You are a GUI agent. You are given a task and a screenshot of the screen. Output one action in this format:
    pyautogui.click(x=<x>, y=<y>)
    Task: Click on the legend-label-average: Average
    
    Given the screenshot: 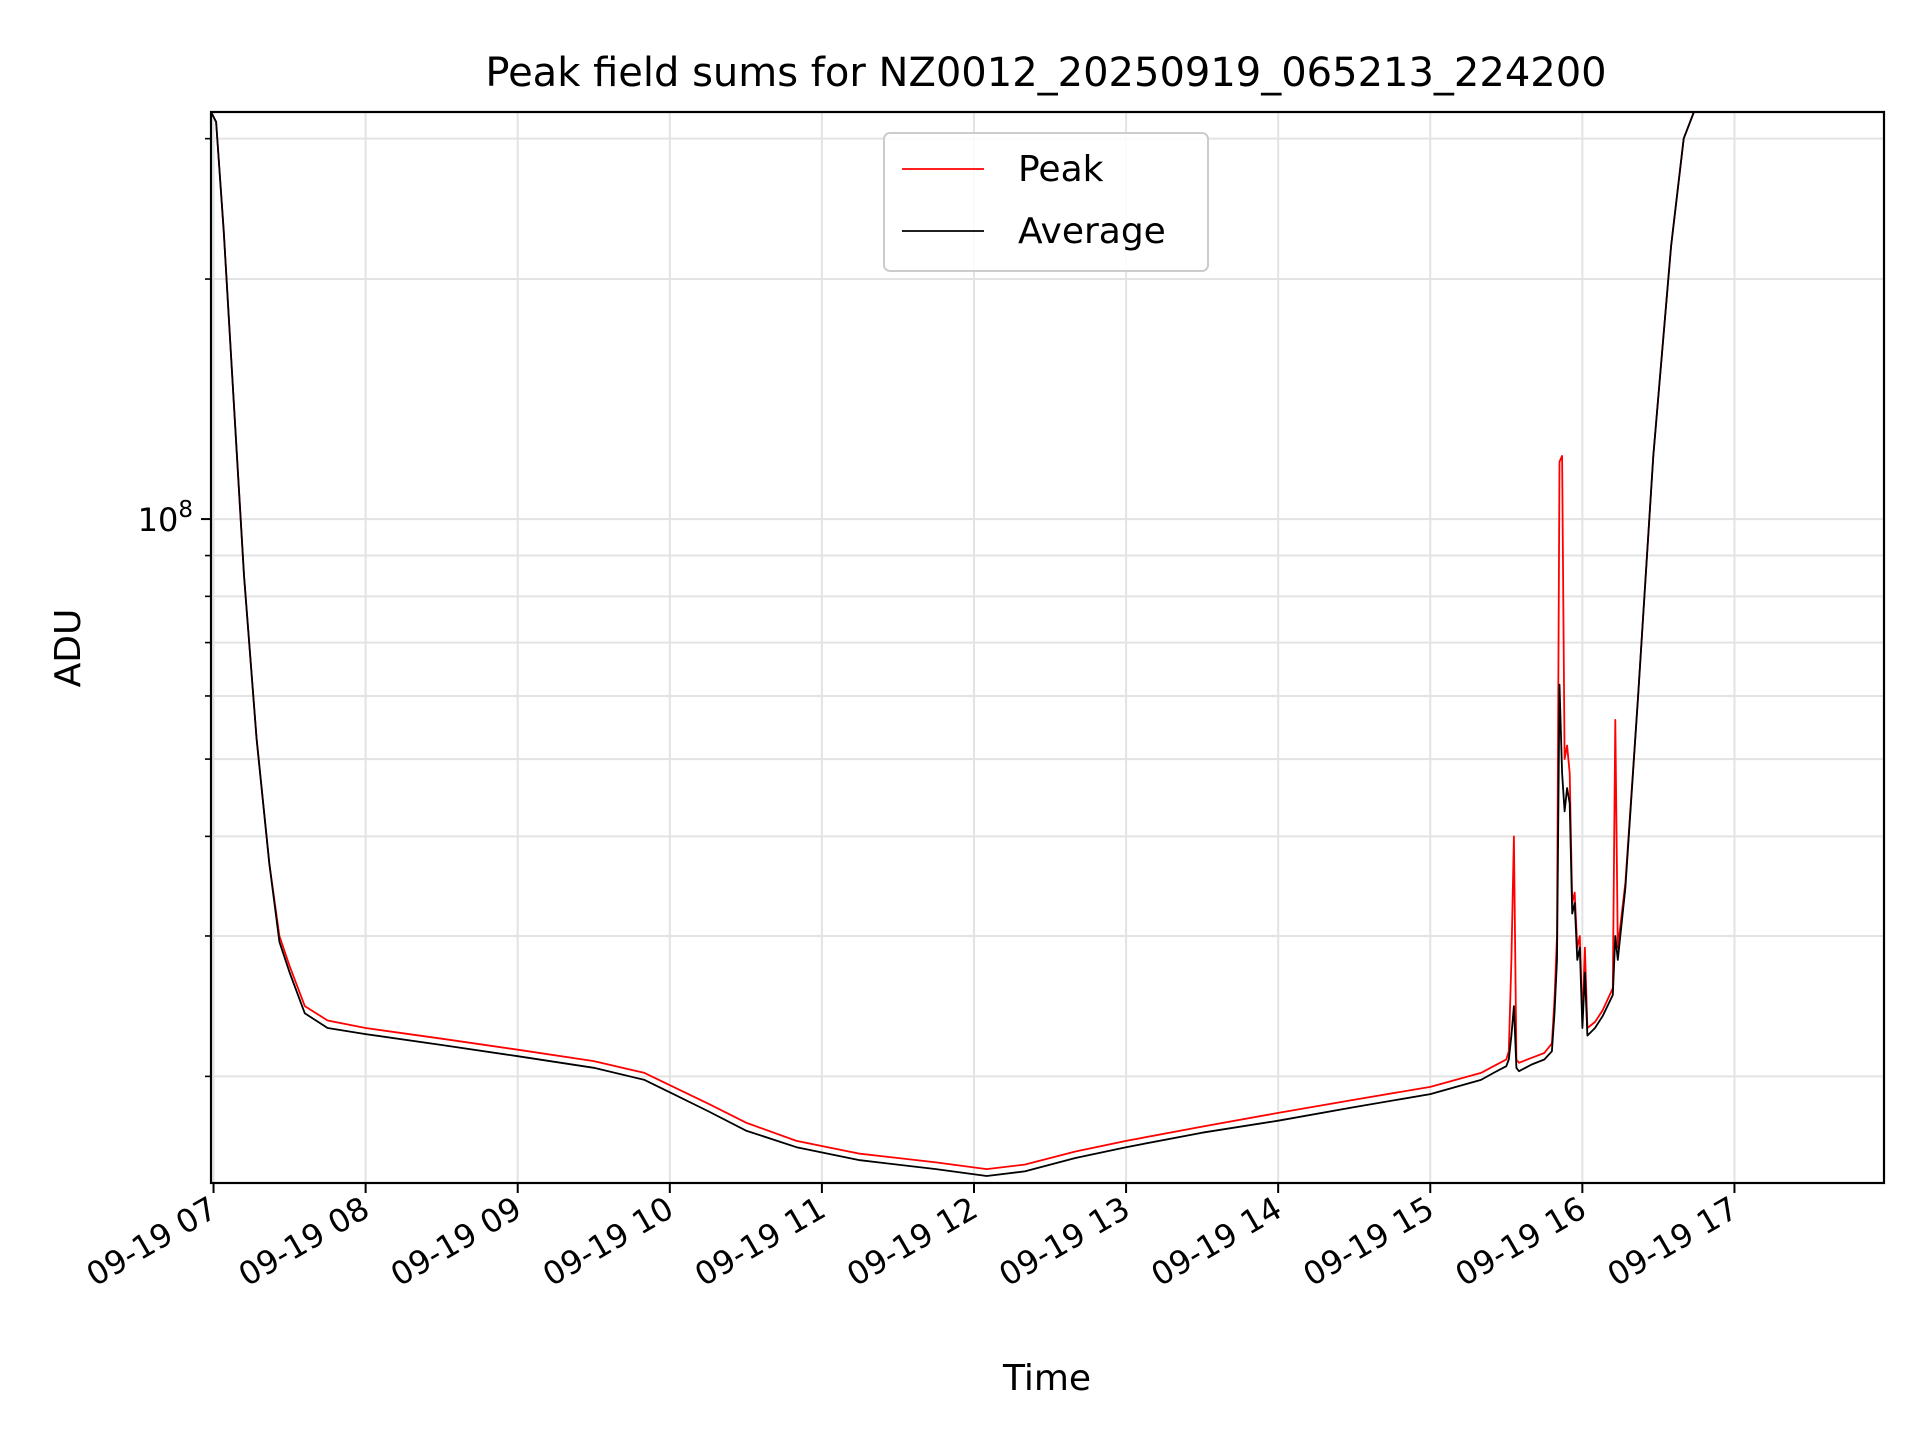 What is the action you would take?
    pyautogui.click(x=1092, y=231)
    